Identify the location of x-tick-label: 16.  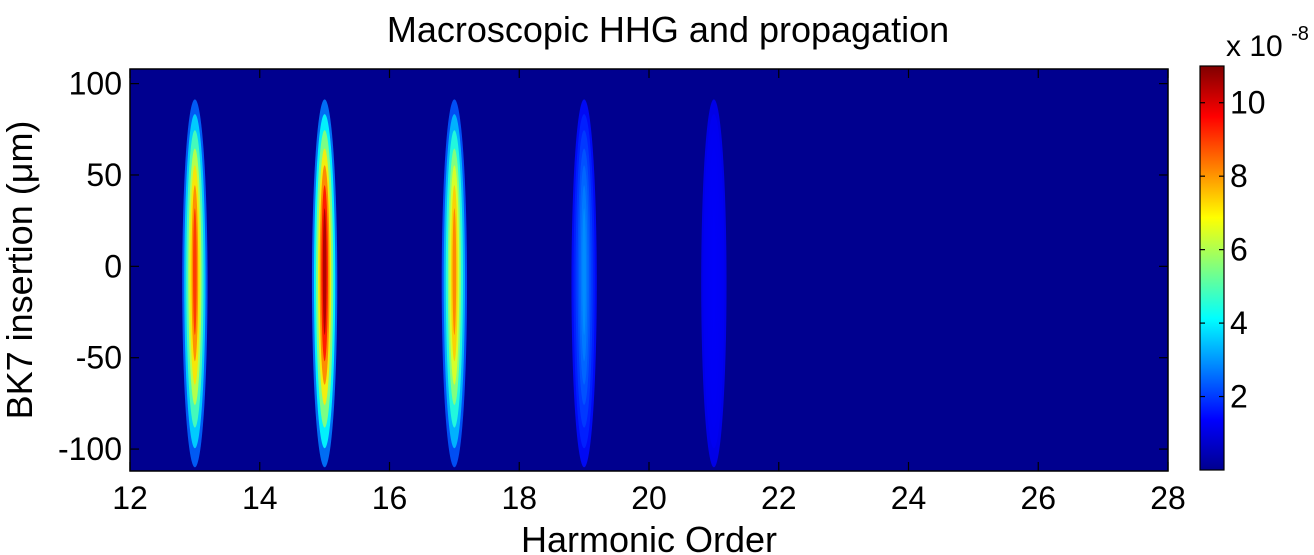
(390, 498).